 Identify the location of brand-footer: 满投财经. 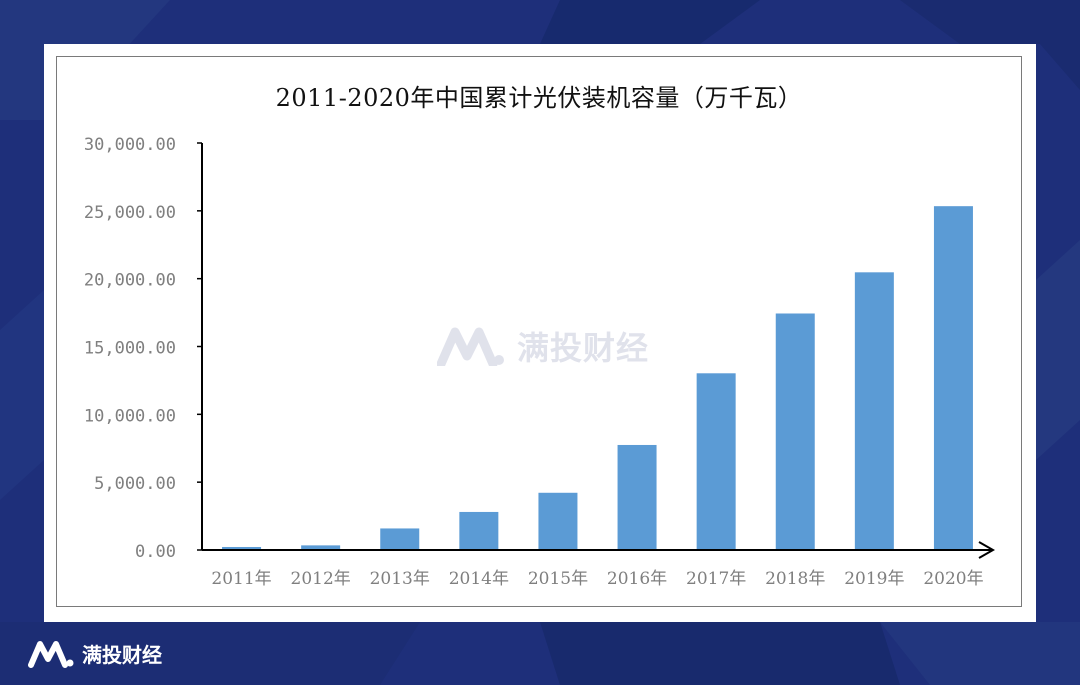
(95, 653).